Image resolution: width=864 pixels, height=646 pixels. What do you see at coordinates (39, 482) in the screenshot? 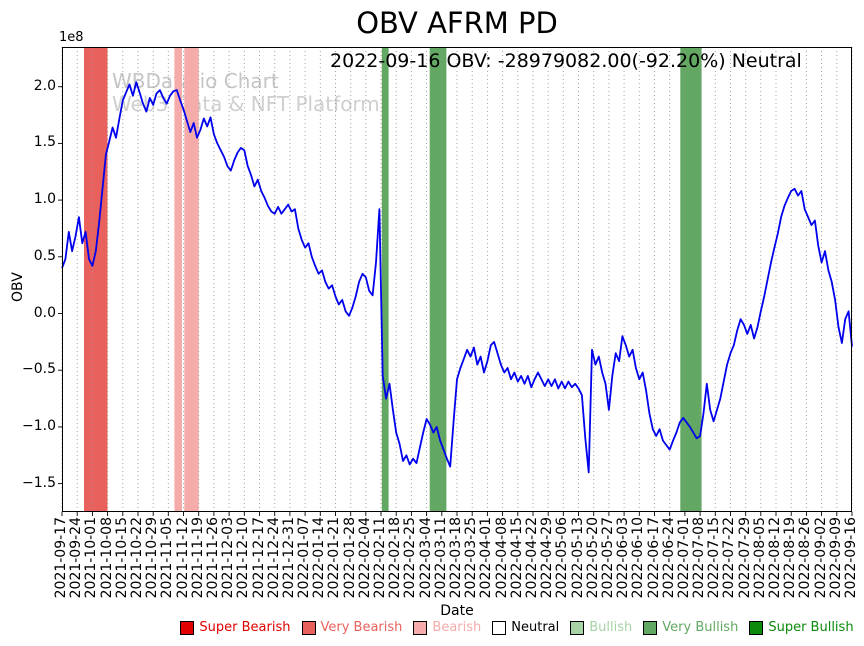
I see `y-tick-label: −1.5` at bounding box center [39, 482].